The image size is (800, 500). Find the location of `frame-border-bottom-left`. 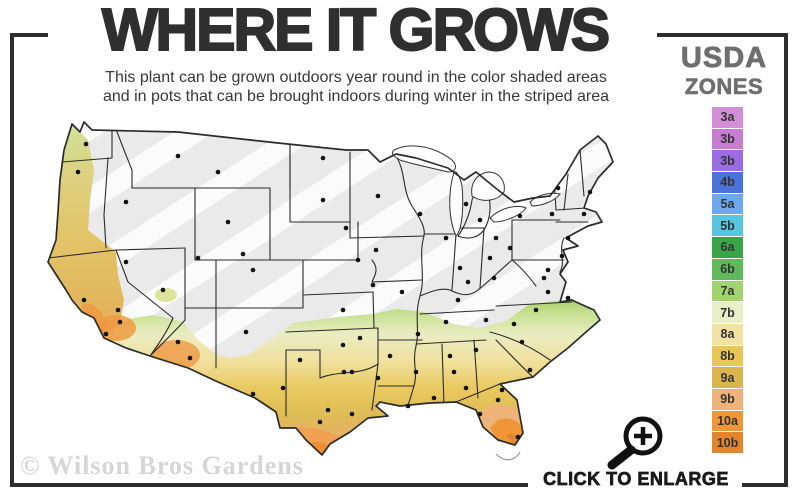

frame-border-bottom-left is located at coordinates (269, 485).